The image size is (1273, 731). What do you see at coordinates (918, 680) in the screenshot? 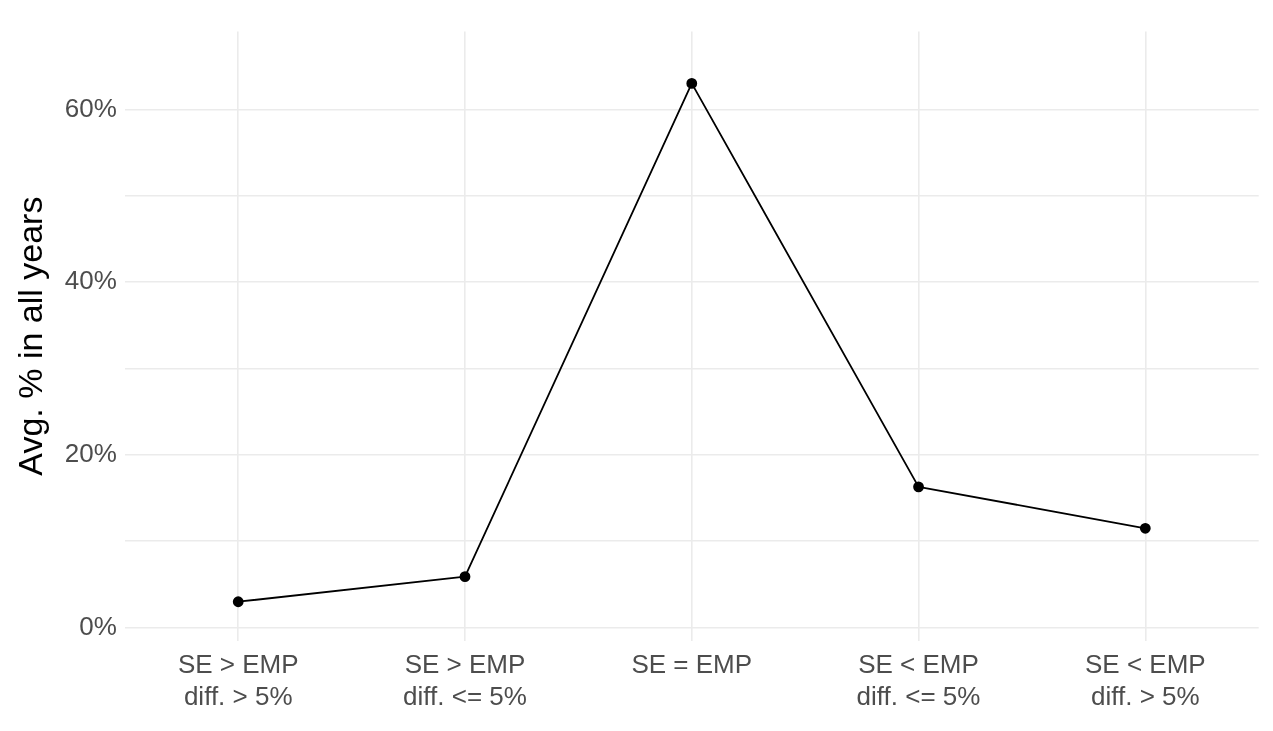
I see `x-tick-label: SE < EMP diff. <= 5%` at bounding box center [918, 680].